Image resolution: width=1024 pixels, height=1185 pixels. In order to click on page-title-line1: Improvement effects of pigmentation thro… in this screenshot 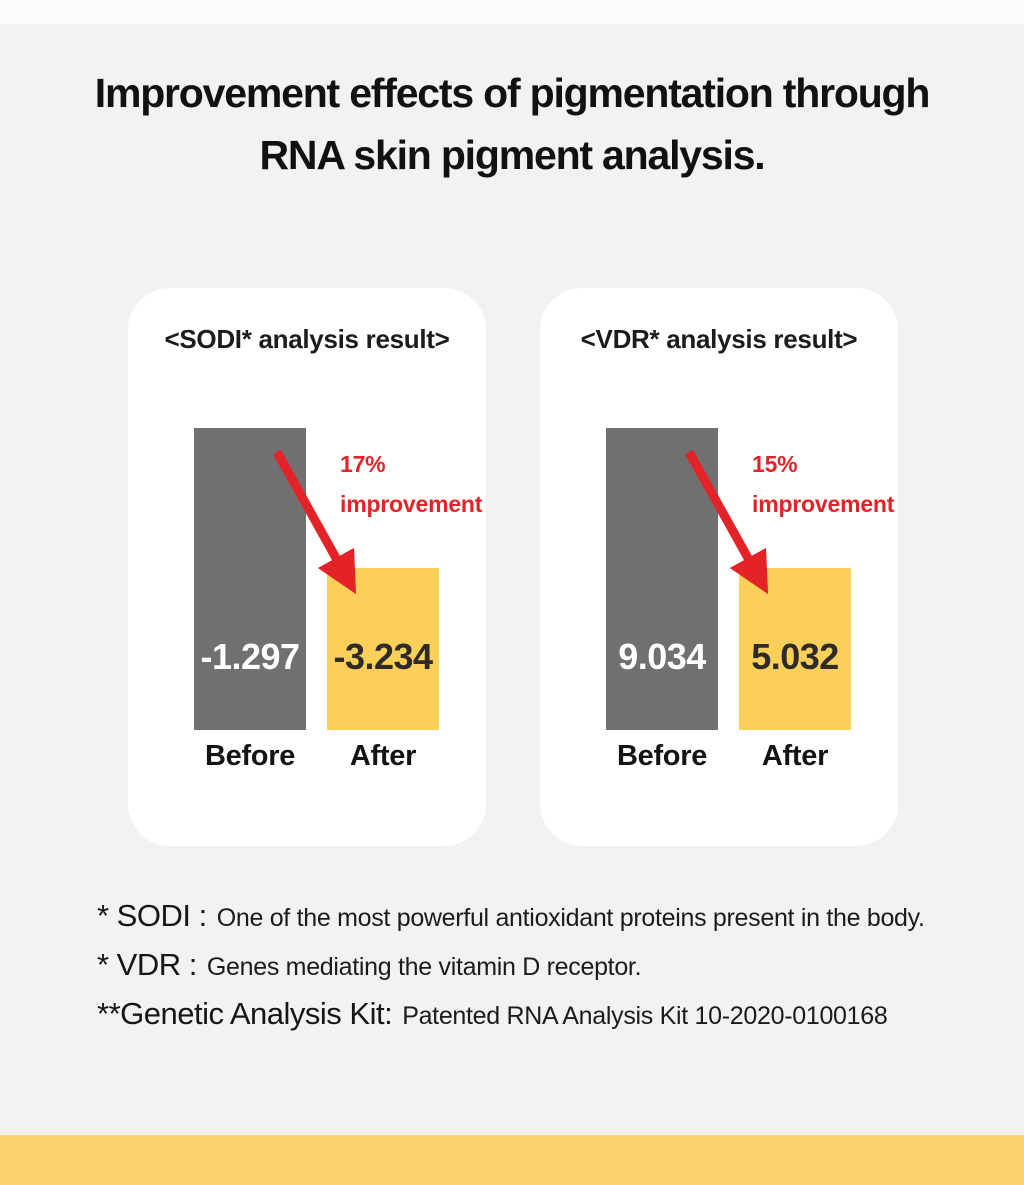, I will do `click(512, 93)`.